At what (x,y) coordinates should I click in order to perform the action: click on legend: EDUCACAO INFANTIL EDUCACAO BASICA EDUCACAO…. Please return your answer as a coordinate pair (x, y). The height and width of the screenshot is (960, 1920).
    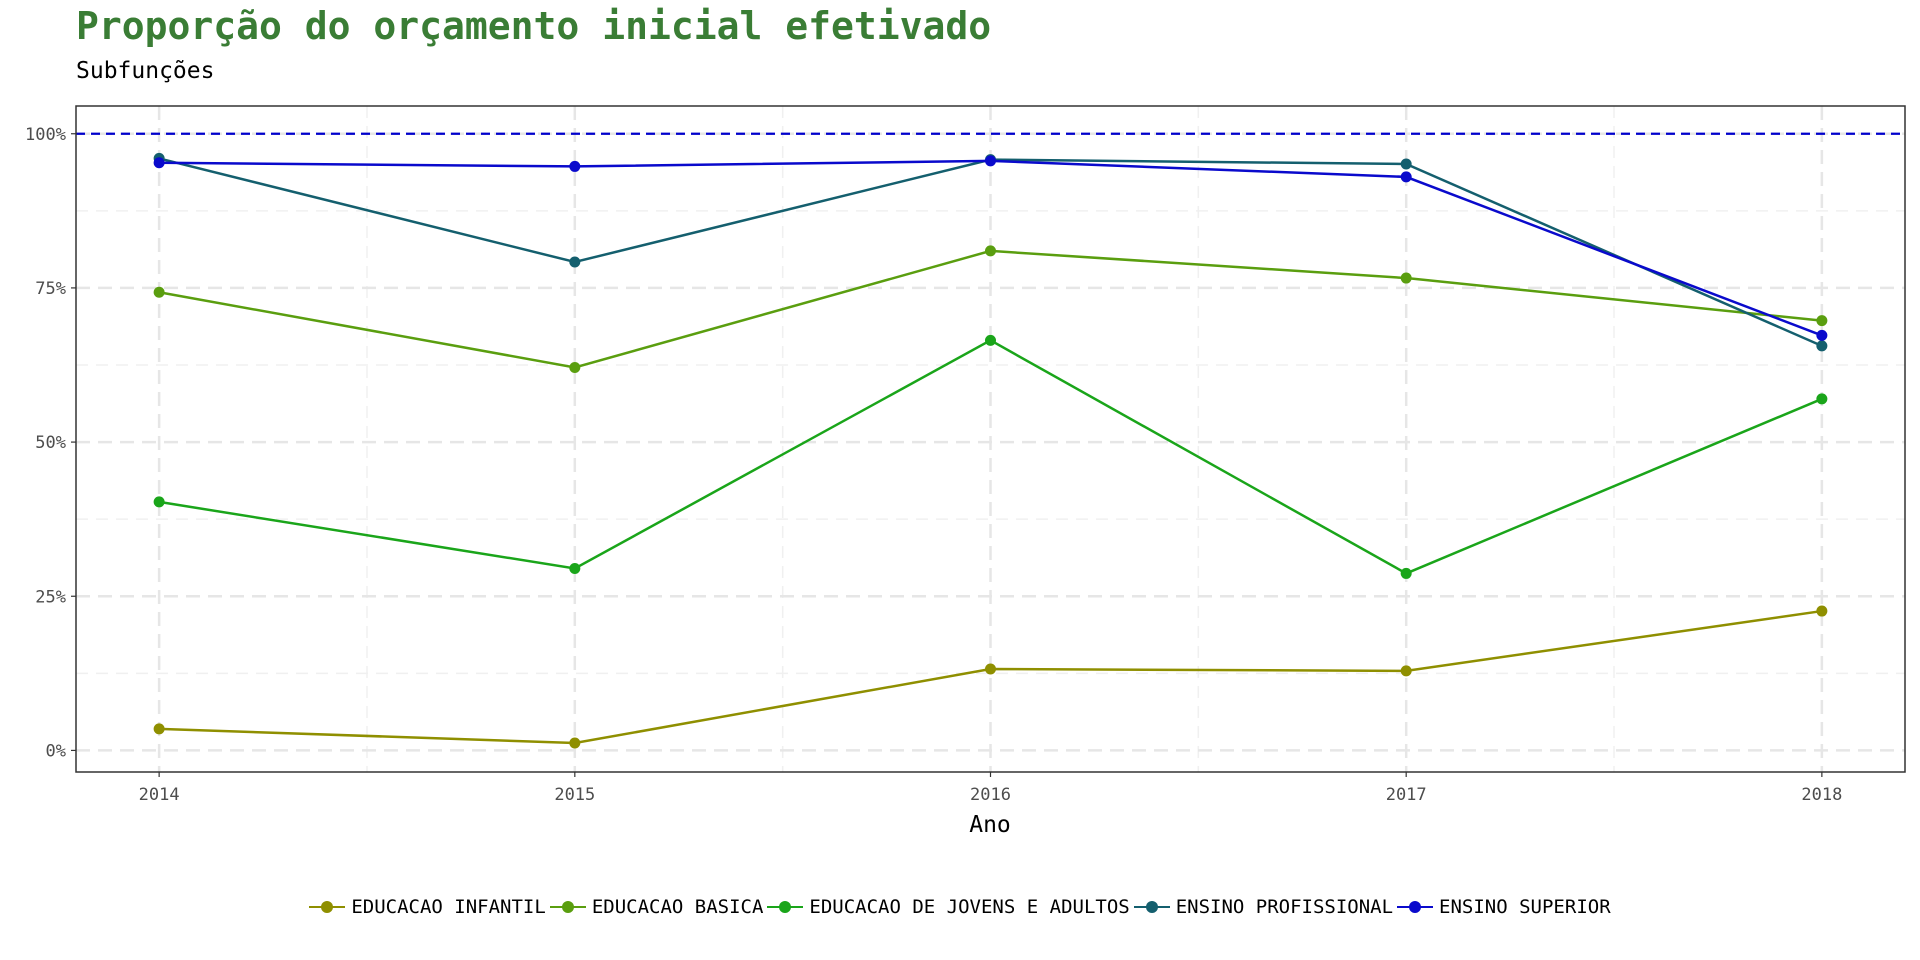
    Looking at the image, I should click on (960, 907).